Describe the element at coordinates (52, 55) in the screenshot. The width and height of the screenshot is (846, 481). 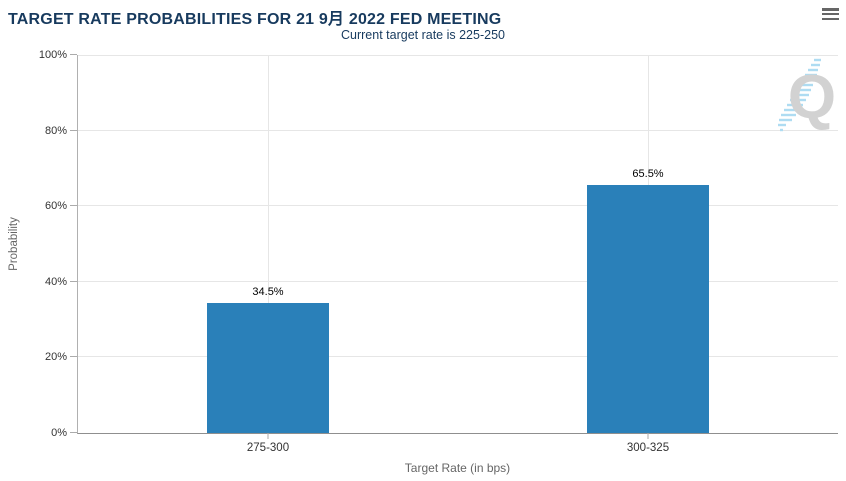
I see `y-tick-label: 100%` at that location.